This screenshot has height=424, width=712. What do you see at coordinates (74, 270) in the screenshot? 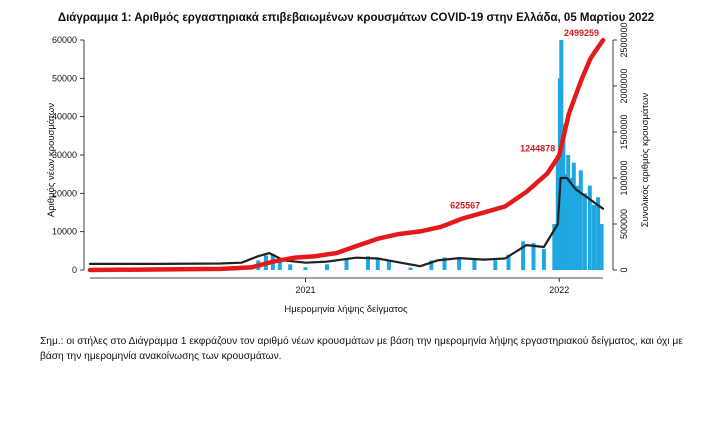
I see `y-tick-label-0: 0` at bounding box center [74, 270].